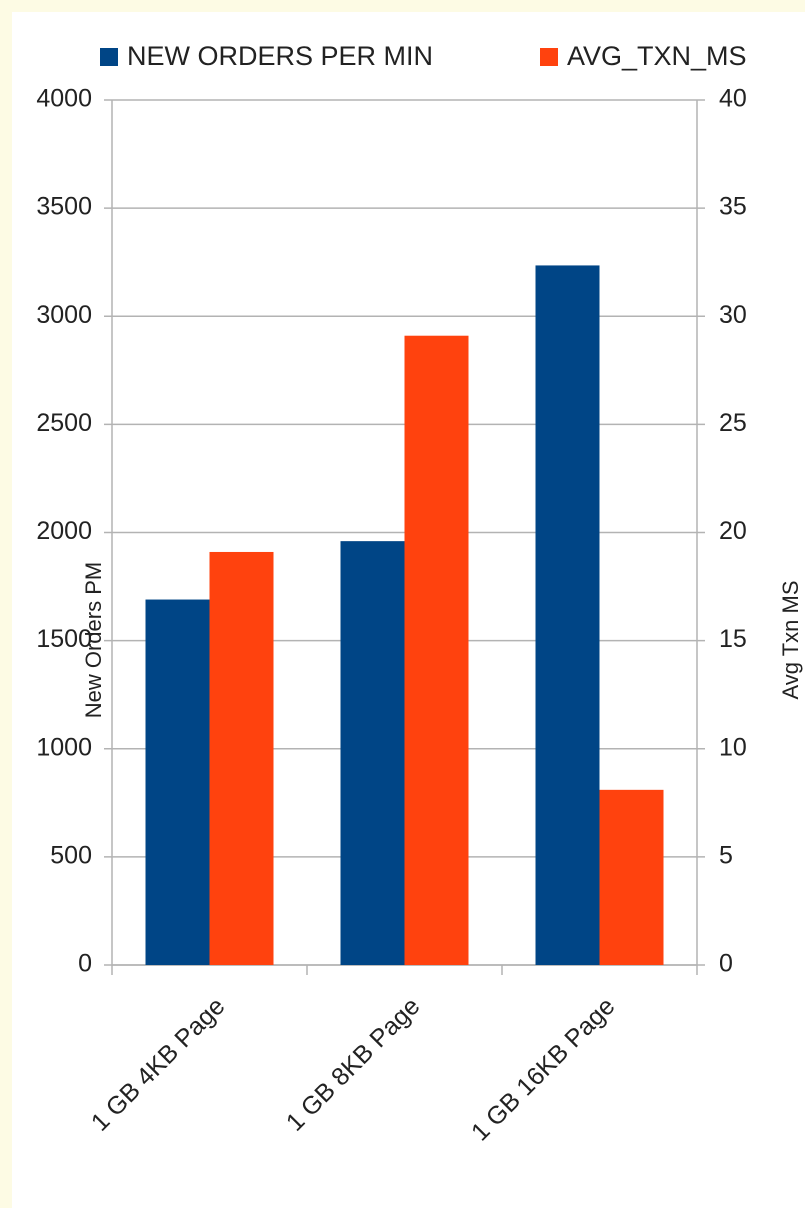 The width and height of the screenshot is (805, 1208). Describe the element at coordinates (64, 639) in the screenshot. I see `y-tick-label: 1500` at that location.